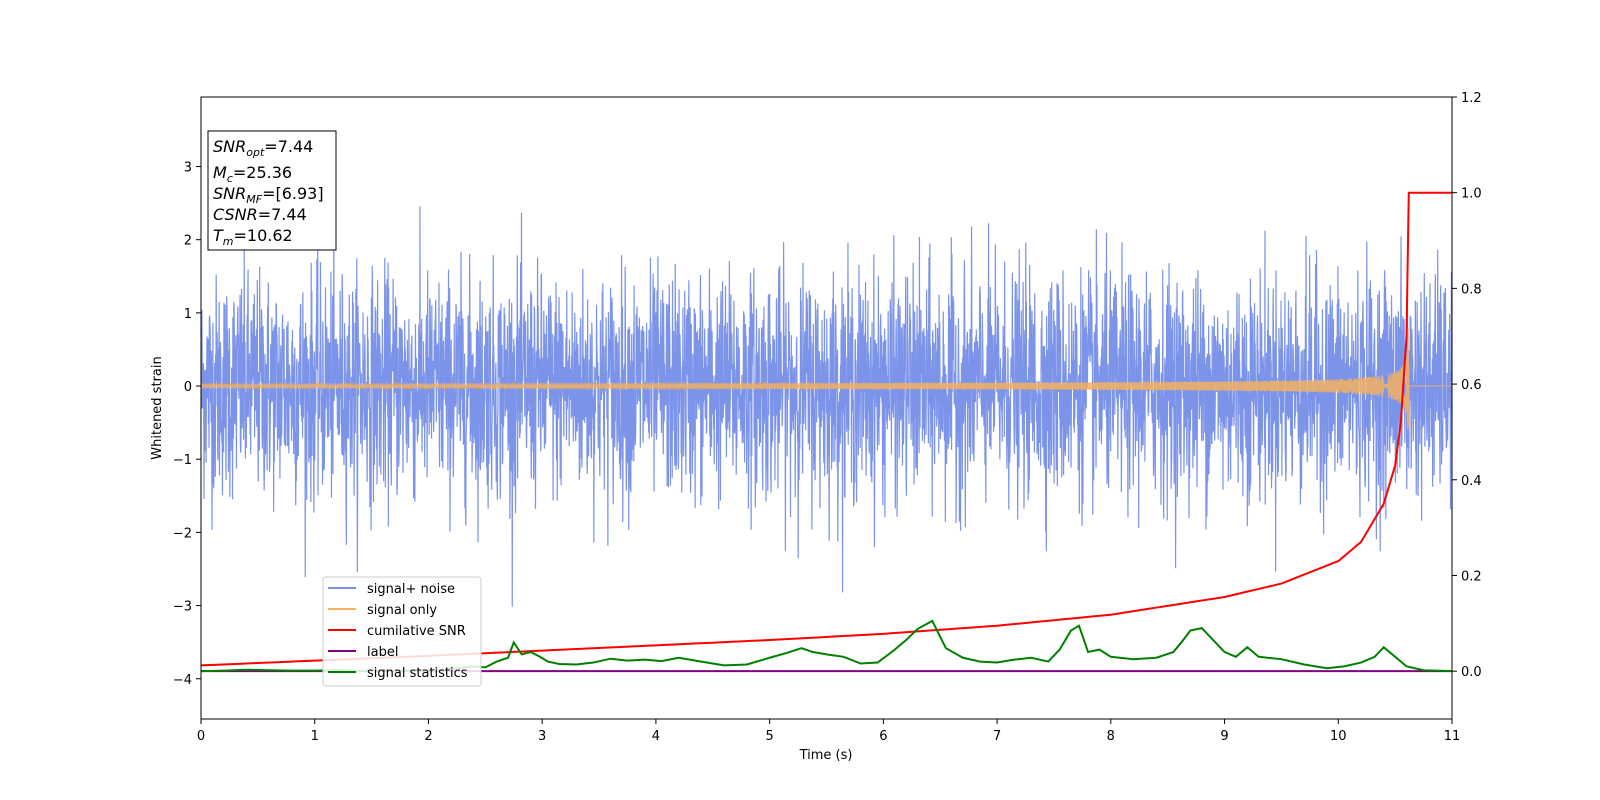 This screenshot has height=800, width=1600. Describe the element at coordinates (997, 736) in the screenshot. I see `x-tick-label: 7` at that location.